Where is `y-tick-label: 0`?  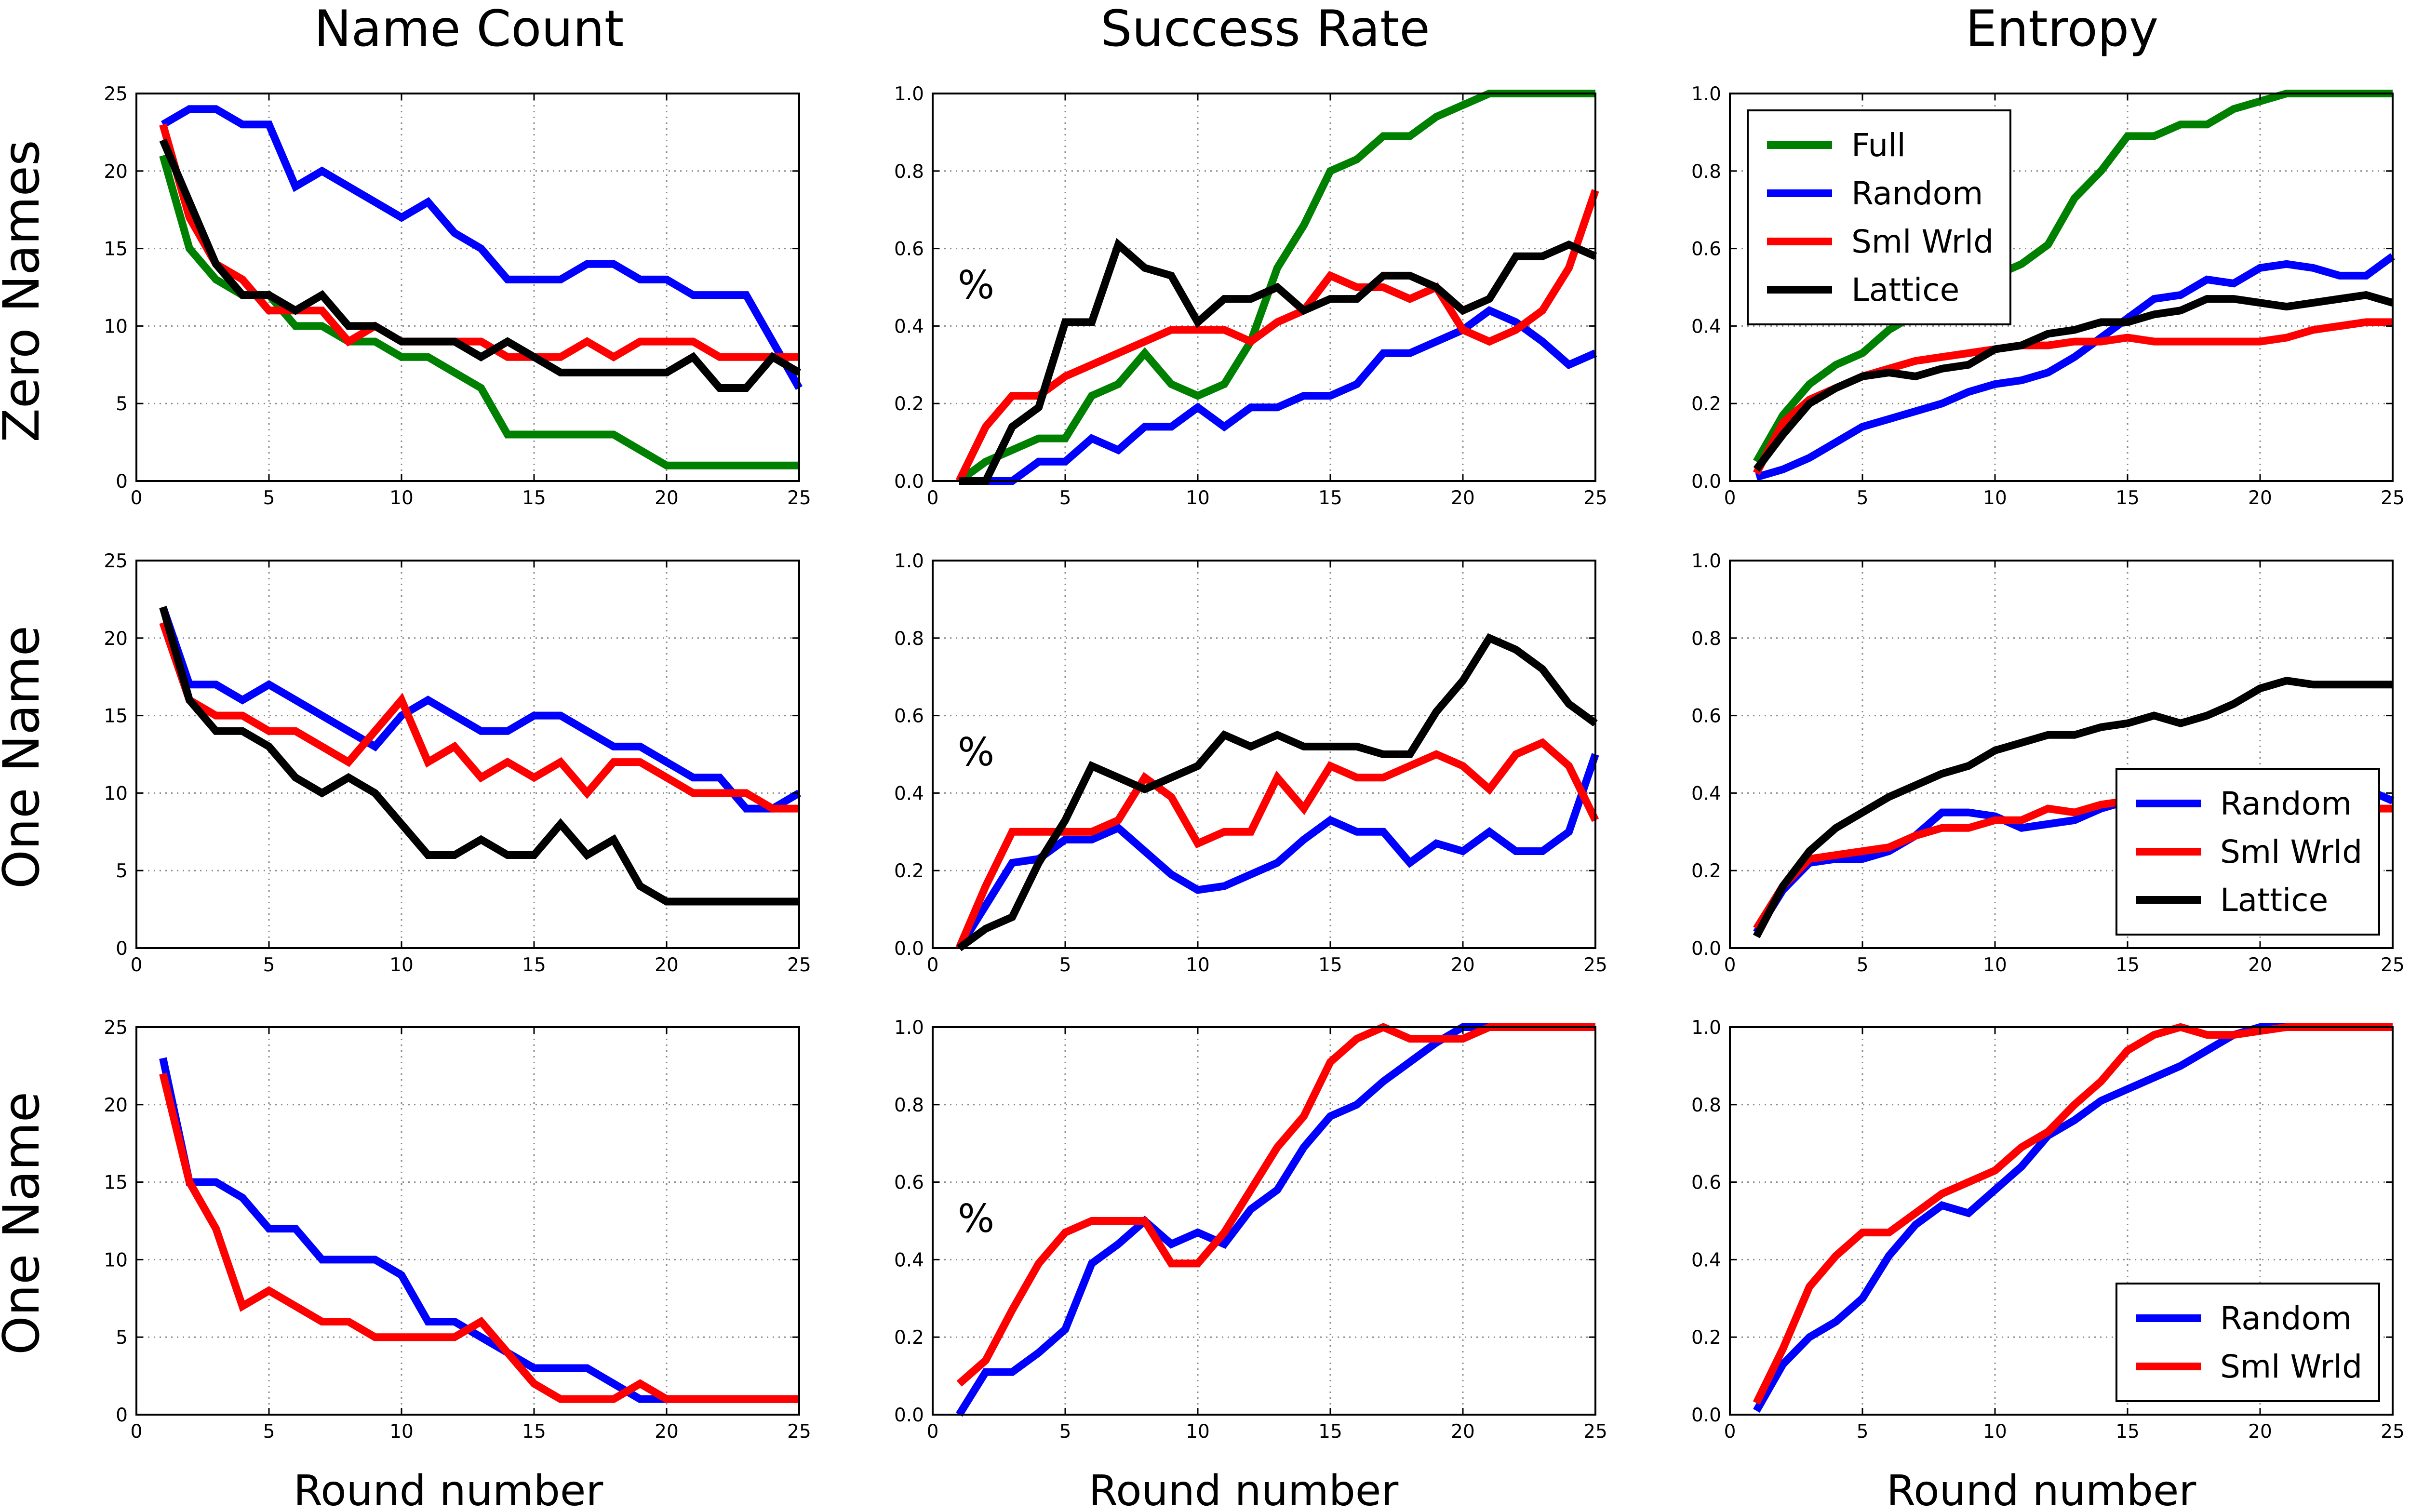
y-tick-label: 0 is located at coordinates (122, 949).